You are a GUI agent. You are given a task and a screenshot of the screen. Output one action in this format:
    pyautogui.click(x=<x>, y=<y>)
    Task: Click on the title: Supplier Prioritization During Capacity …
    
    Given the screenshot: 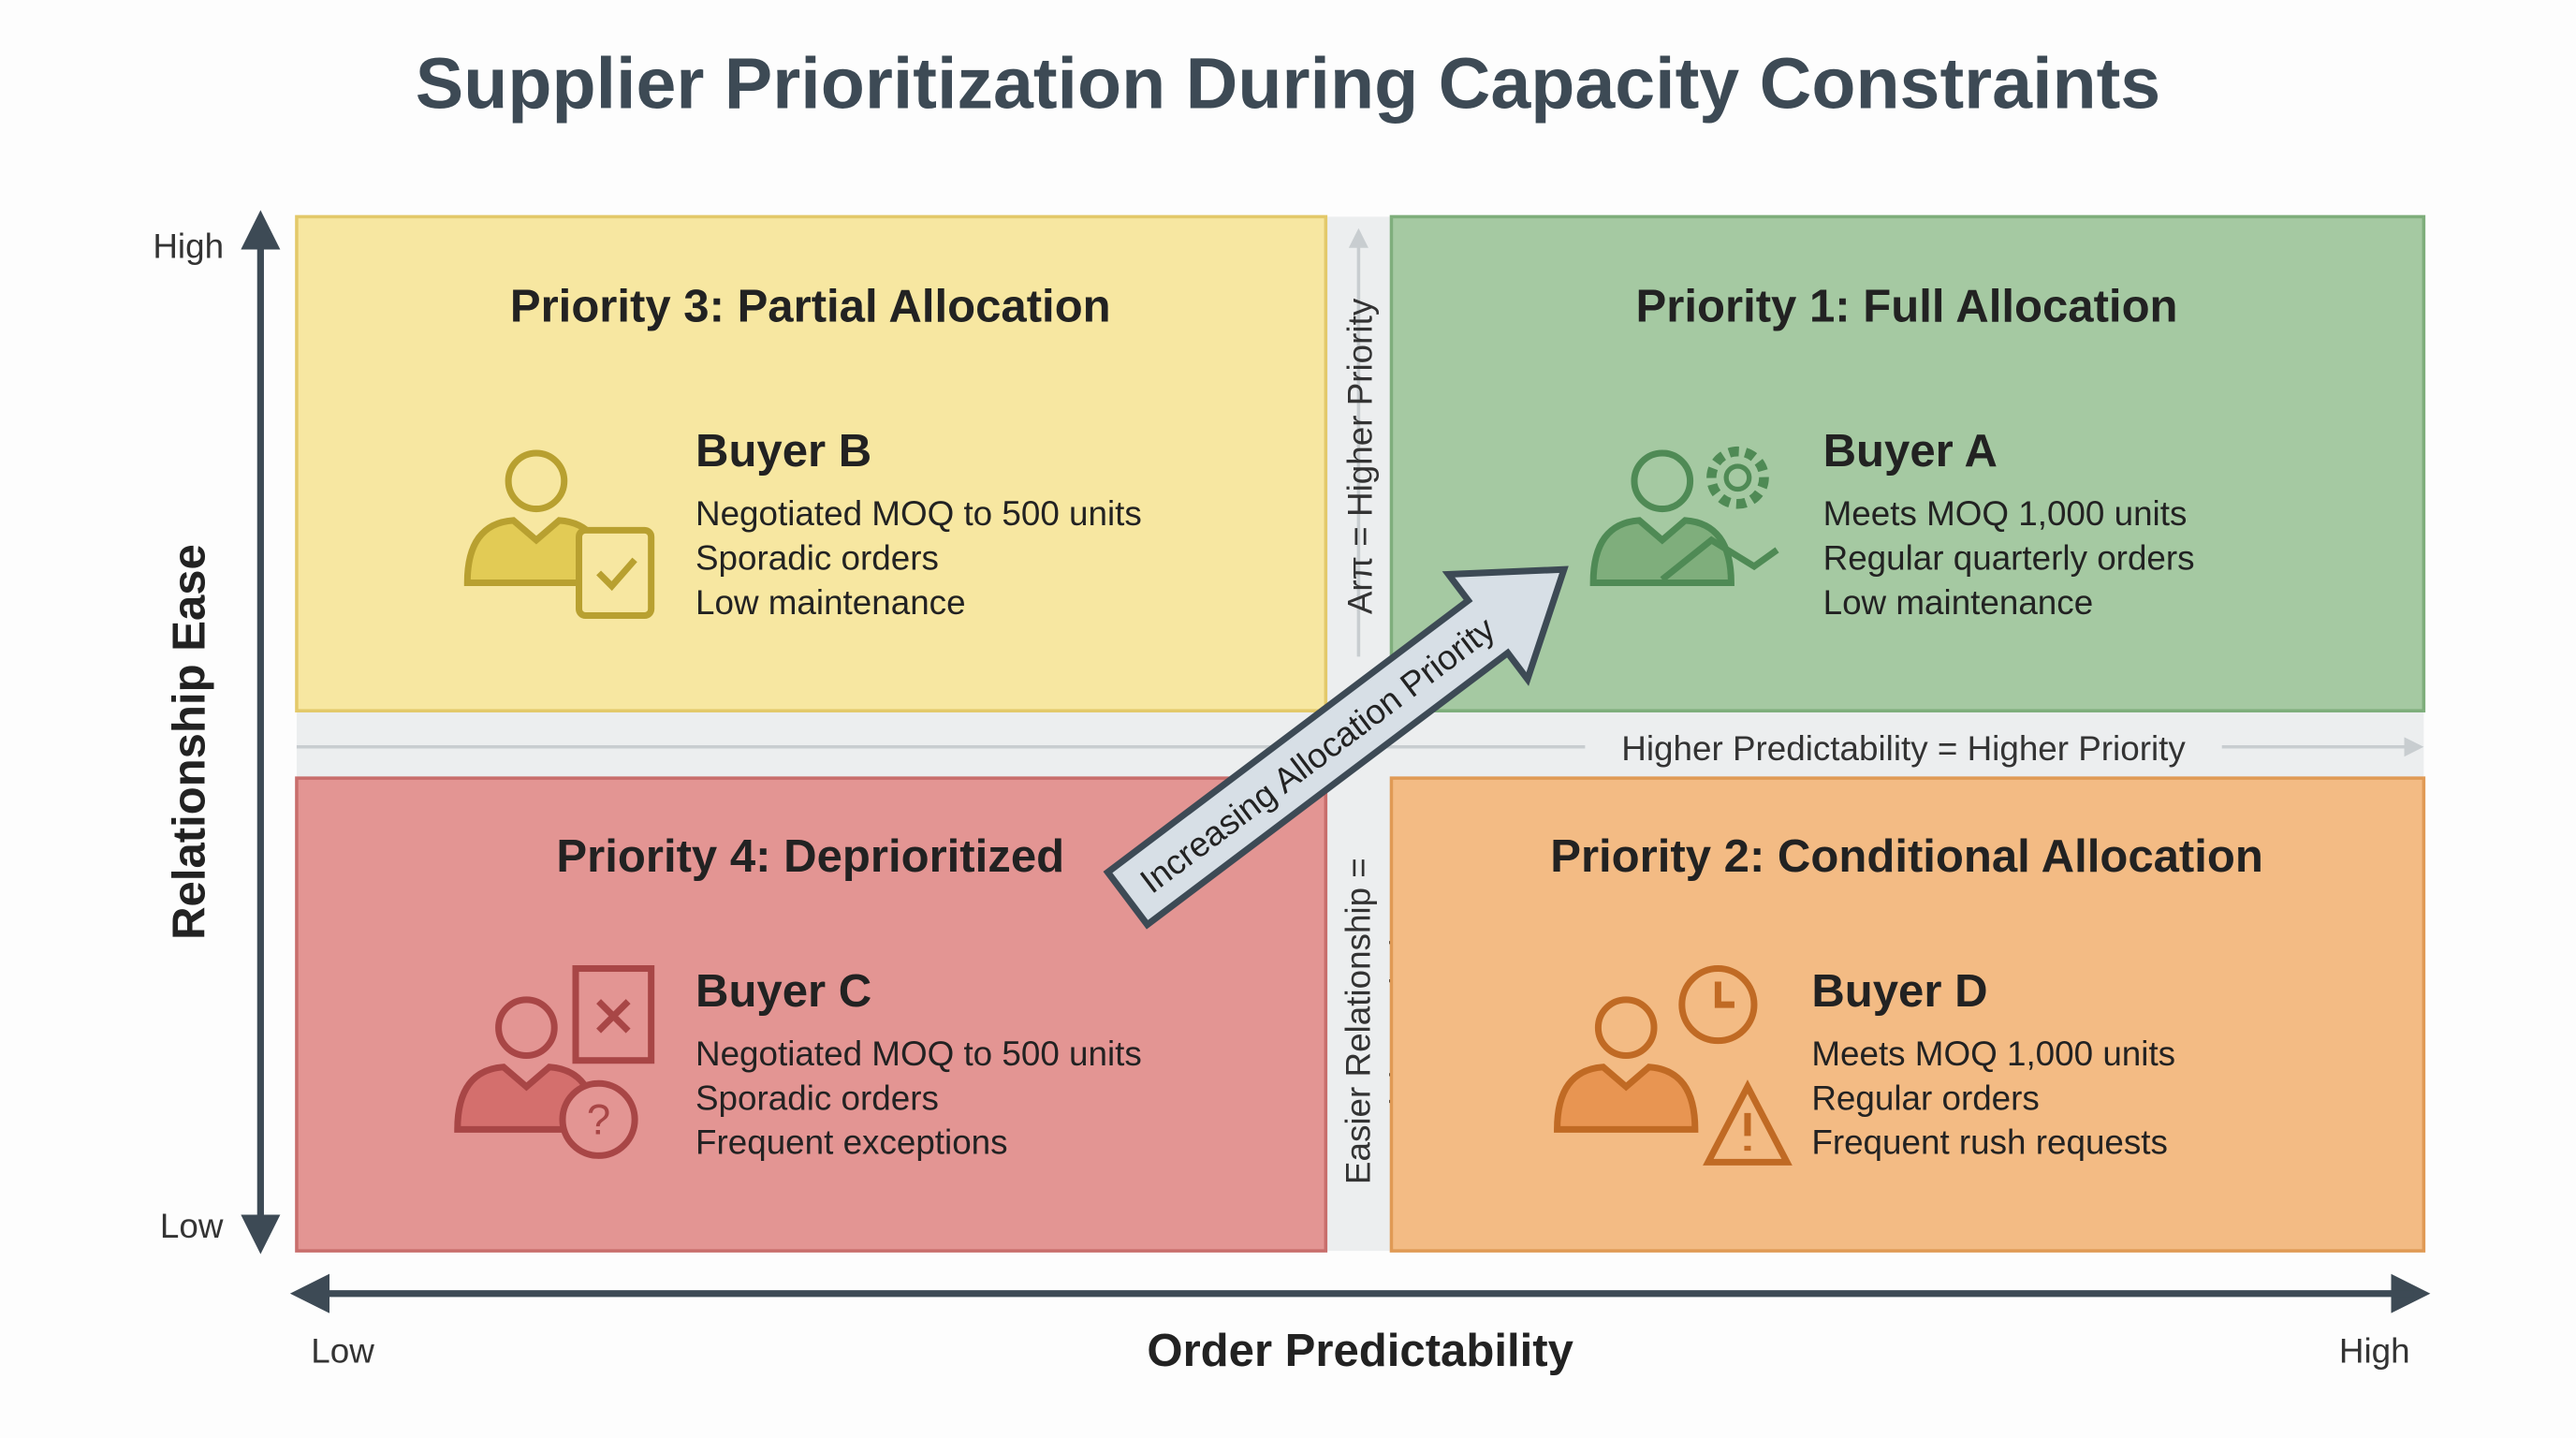 What is the action you would take?
    pyautogui.click(x=1288, y=84)
    